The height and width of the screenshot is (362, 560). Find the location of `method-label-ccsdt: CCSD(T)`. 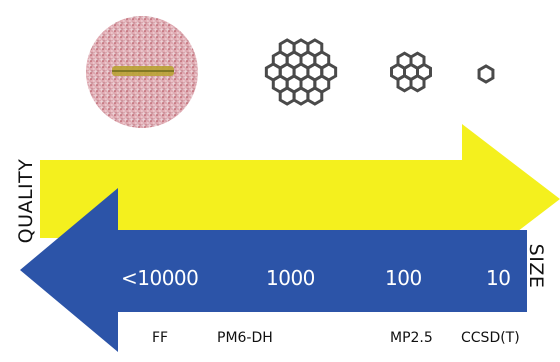

method-label-ccsdt: CCSD(T) is located at coordinates (490, 338).